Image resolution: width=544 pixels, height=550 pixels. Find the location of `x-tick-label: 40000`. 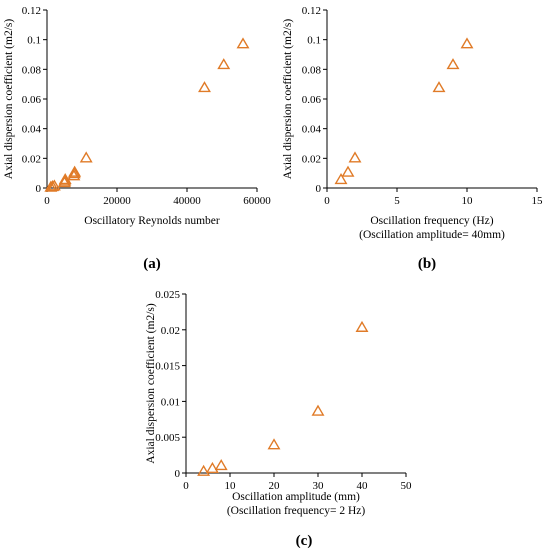

x-tick-label: 40000 is located at coordinates (187, 201).